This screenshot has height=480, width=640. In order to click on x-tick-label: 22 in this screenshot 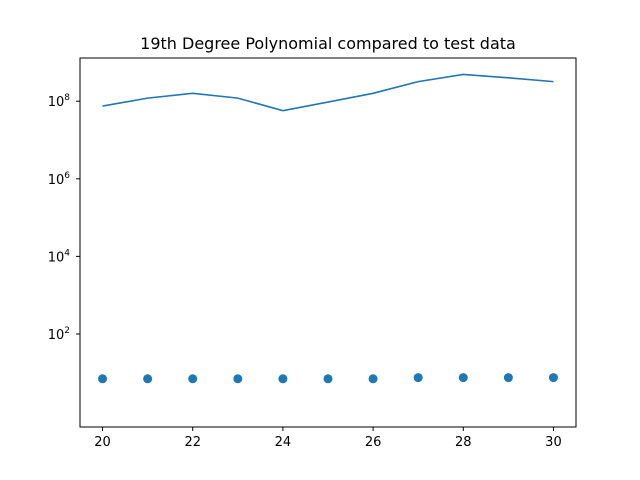, I will do `click(192, 442)`.